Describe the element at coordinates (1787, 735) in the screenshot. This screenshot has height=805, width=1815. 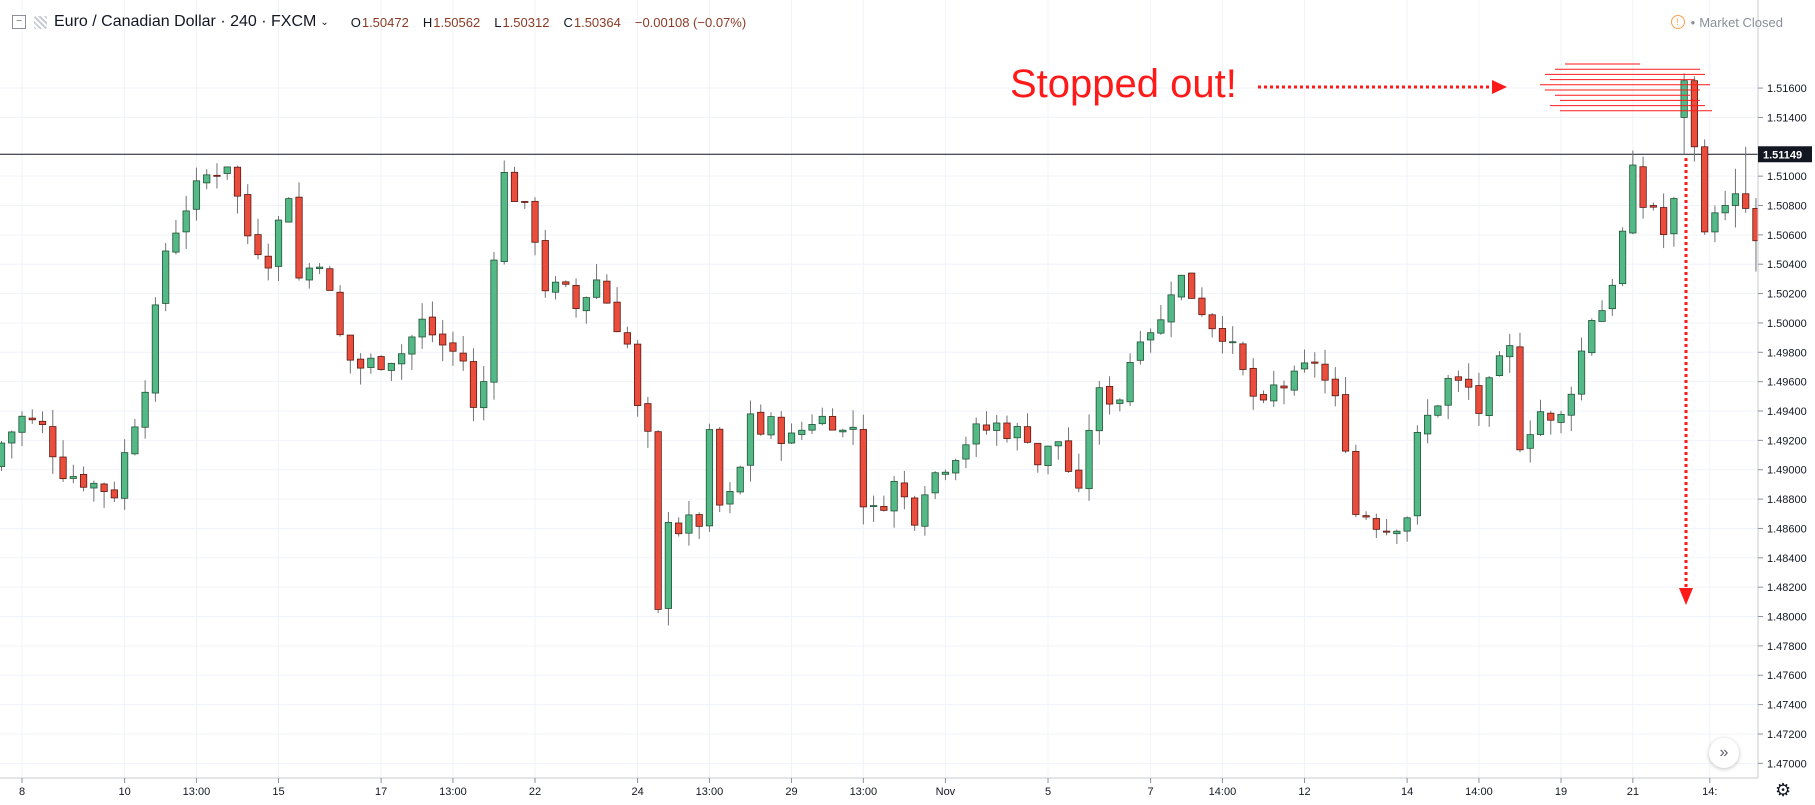
I see `price-tick-label: 1.47200` at that location.